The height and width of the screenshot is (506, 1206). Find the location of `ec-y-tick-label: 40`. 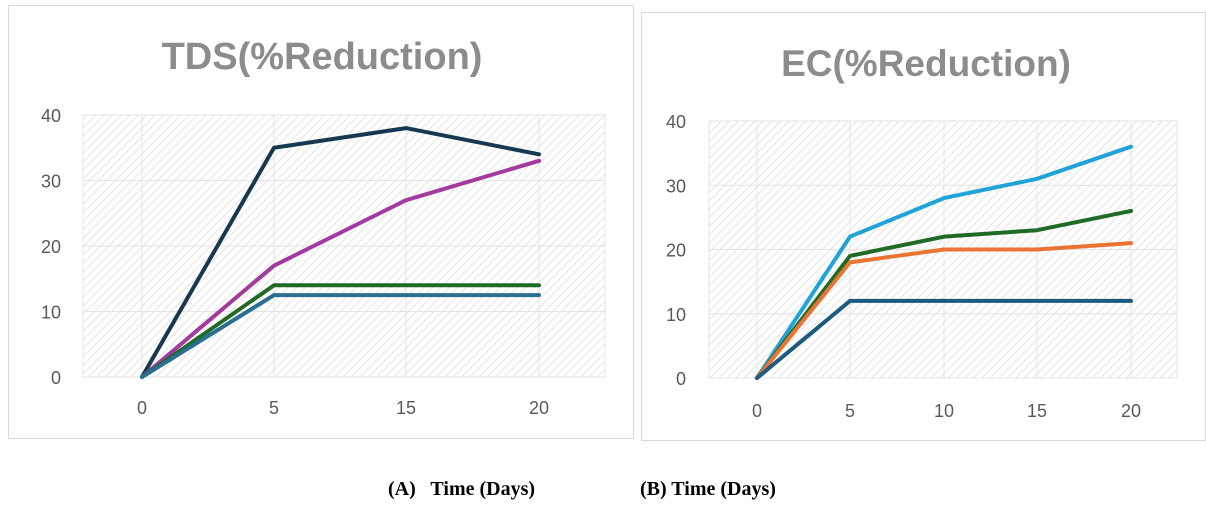

ec-y-tick-label: 40 is located at coordinates (676, 122).